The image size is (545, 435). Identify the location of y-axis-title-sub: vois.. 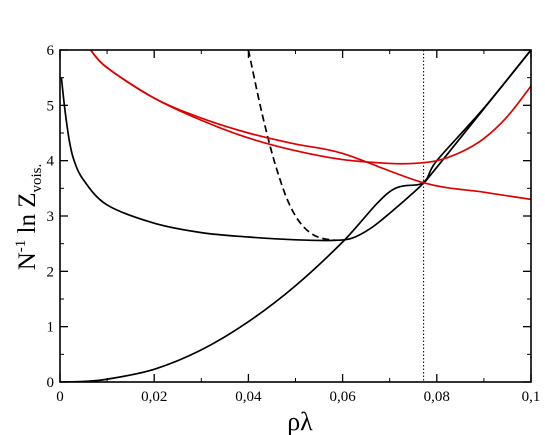
(37, 178).